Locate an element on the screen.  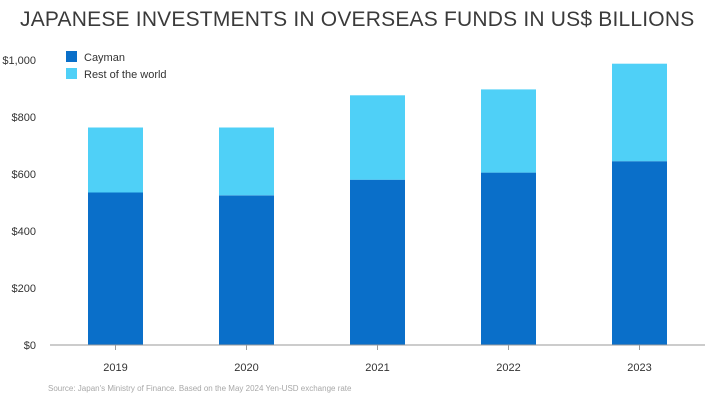
legend: Cayman Rest of the world is located at coordinates (116, 66).